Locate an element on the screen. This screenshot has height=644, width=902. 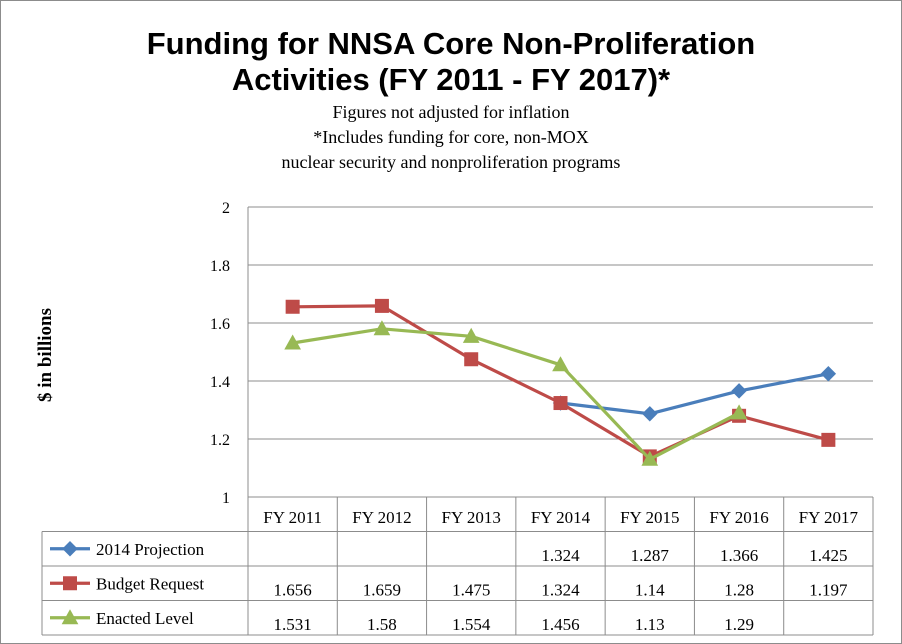
x-tick-label: FY 2016 is located at coordinates (738, 517).